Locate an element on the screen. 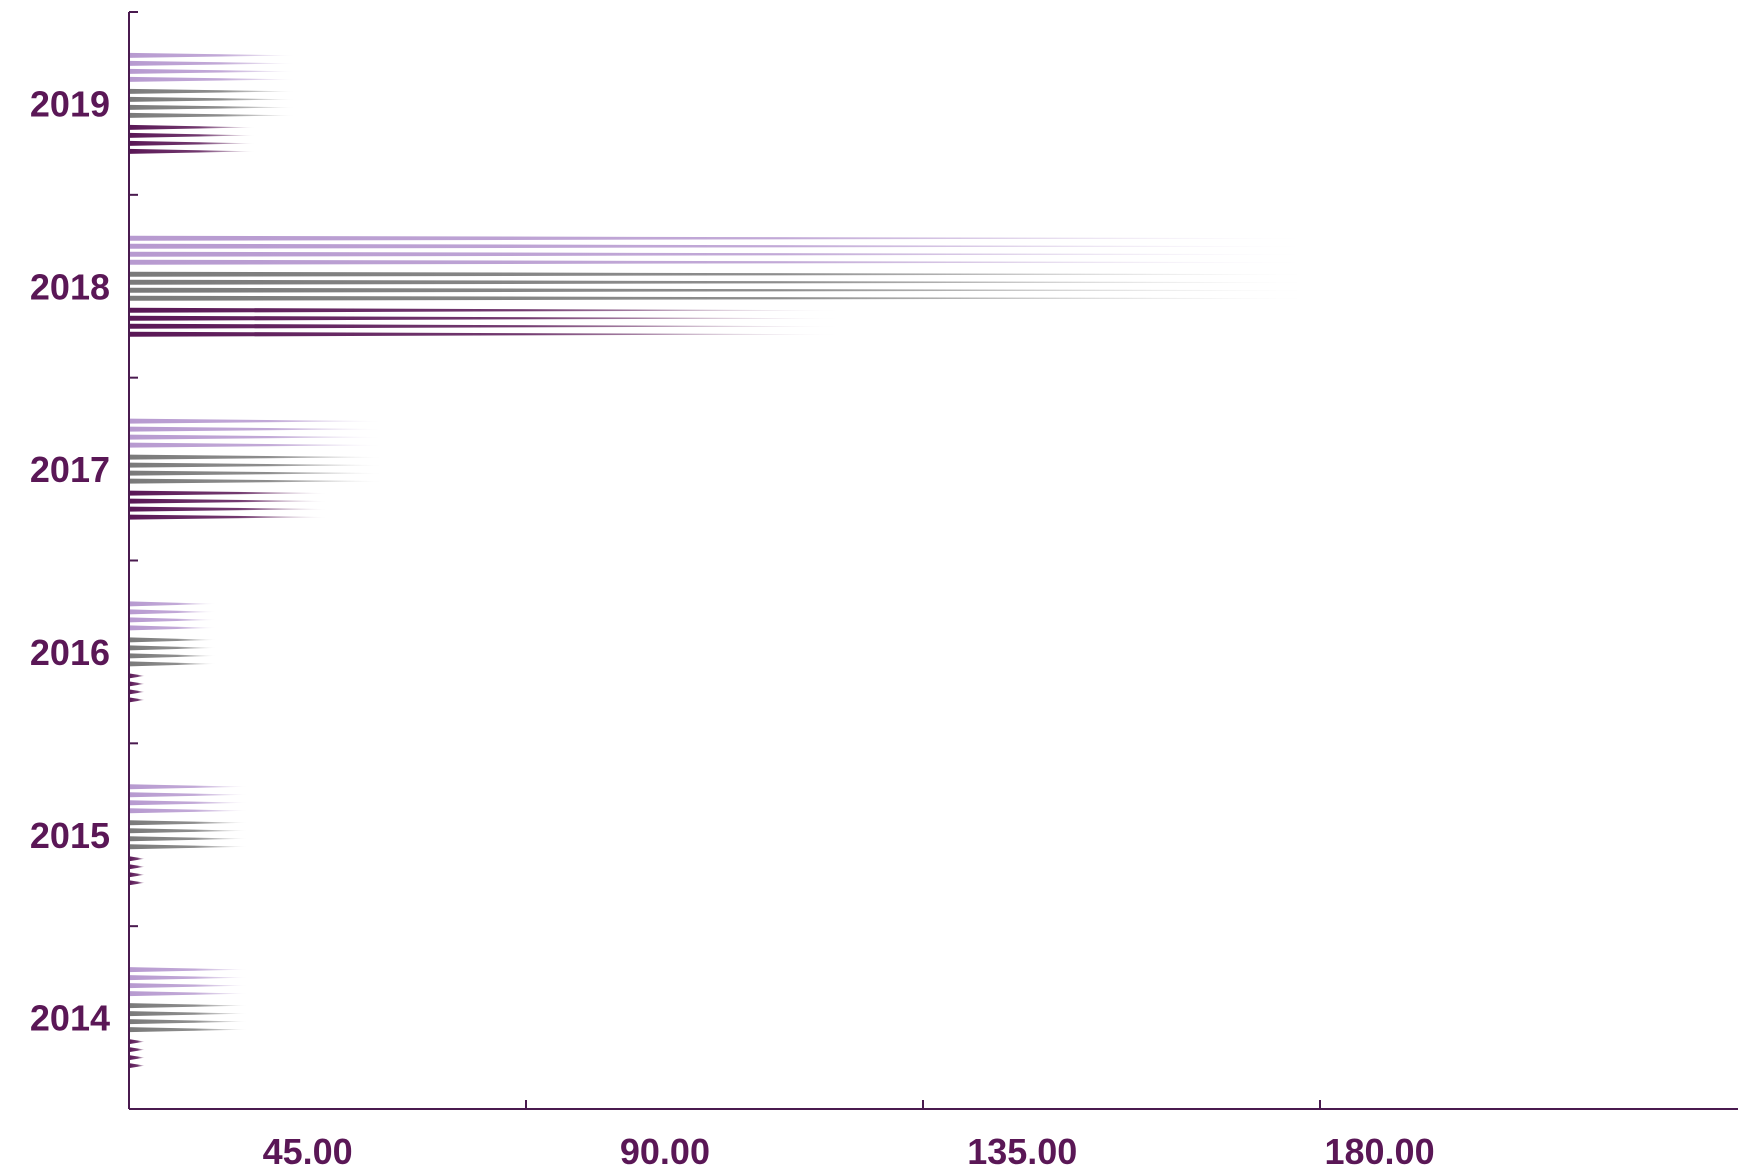 This screenshot has height=1171, width=1738. x-tick-label: 135.00 is located at coordinates (1022, 1151).